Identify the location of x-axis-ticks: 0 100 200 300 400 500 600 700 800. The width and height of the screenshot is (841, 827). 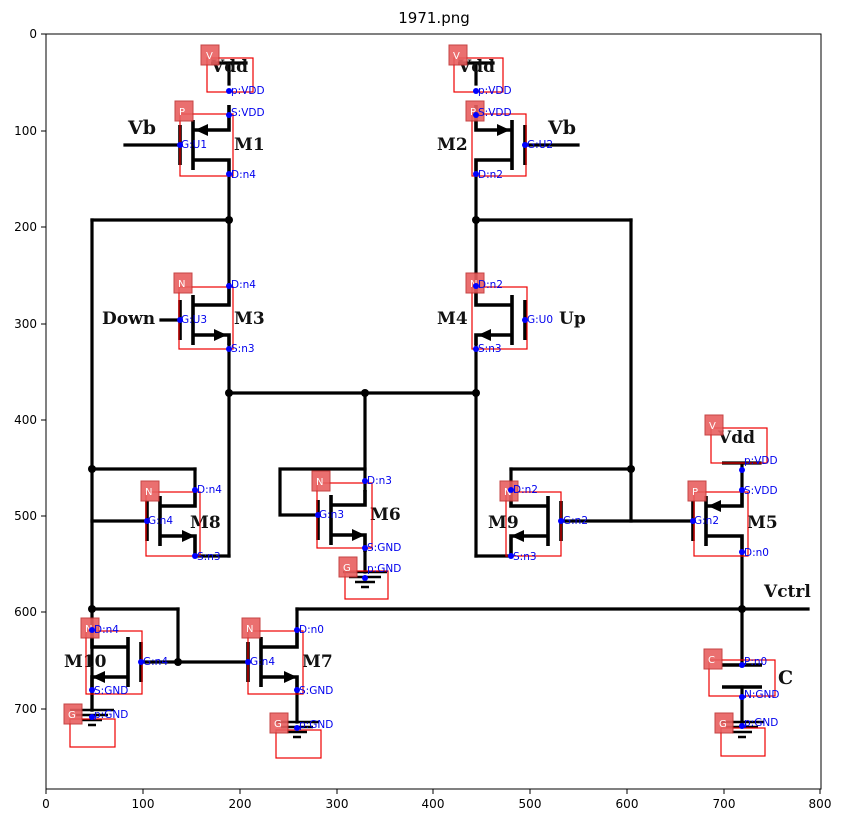
(436, 800).